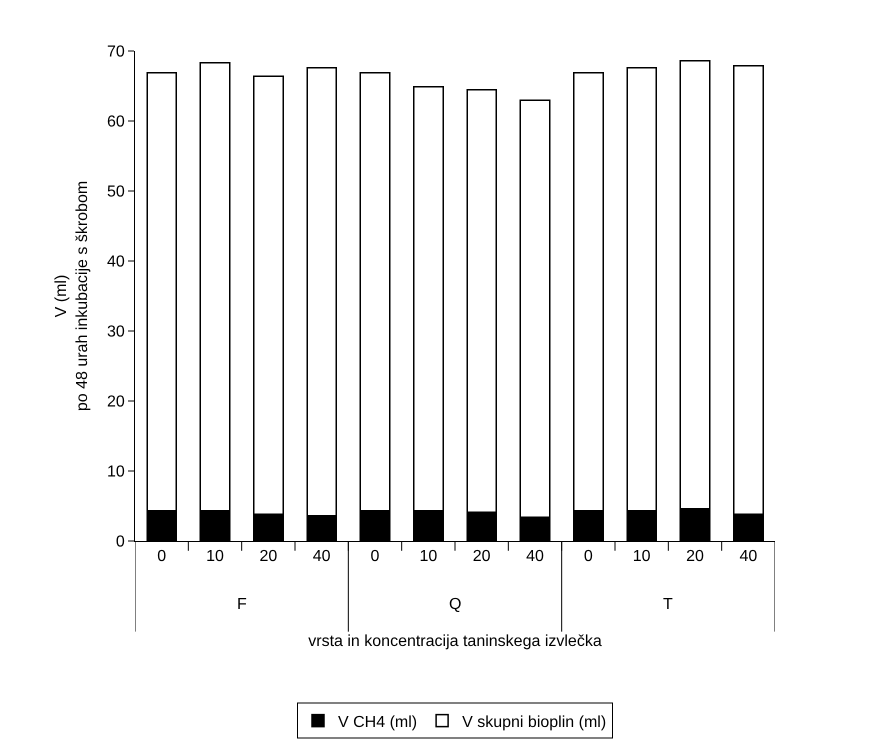  I want to click on y-tick-label: 50, so click(116, 192).